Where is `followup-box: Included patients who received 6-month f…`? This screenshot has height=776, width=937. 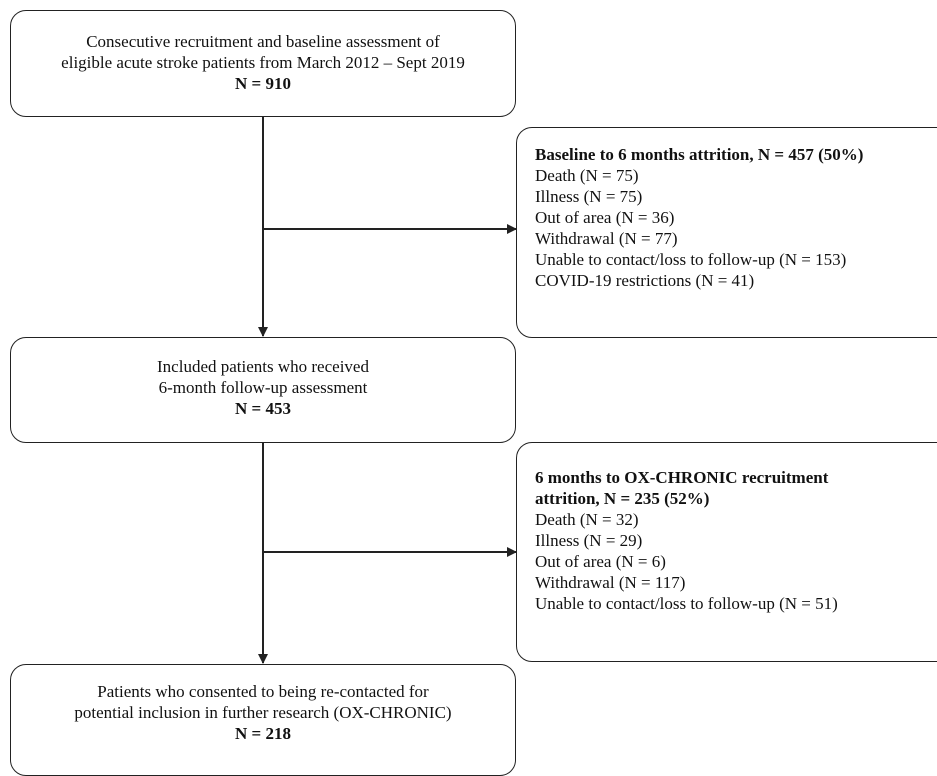 followup-box: Included patients who received 6-month f… is located at coordinates (263, 390).